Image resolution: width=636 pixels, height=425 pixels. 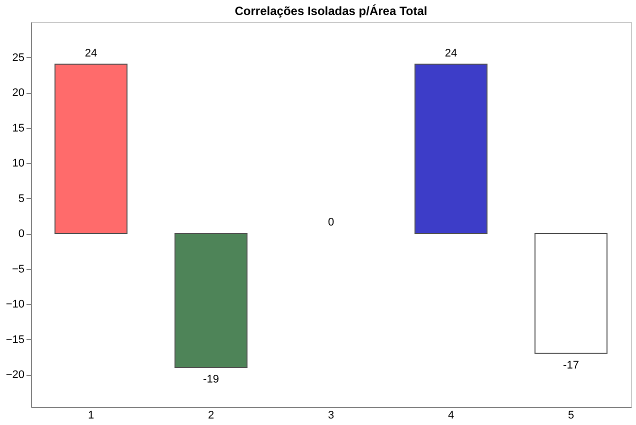 I want to click on y-tick-label: 25, so click(x=18, y=58).